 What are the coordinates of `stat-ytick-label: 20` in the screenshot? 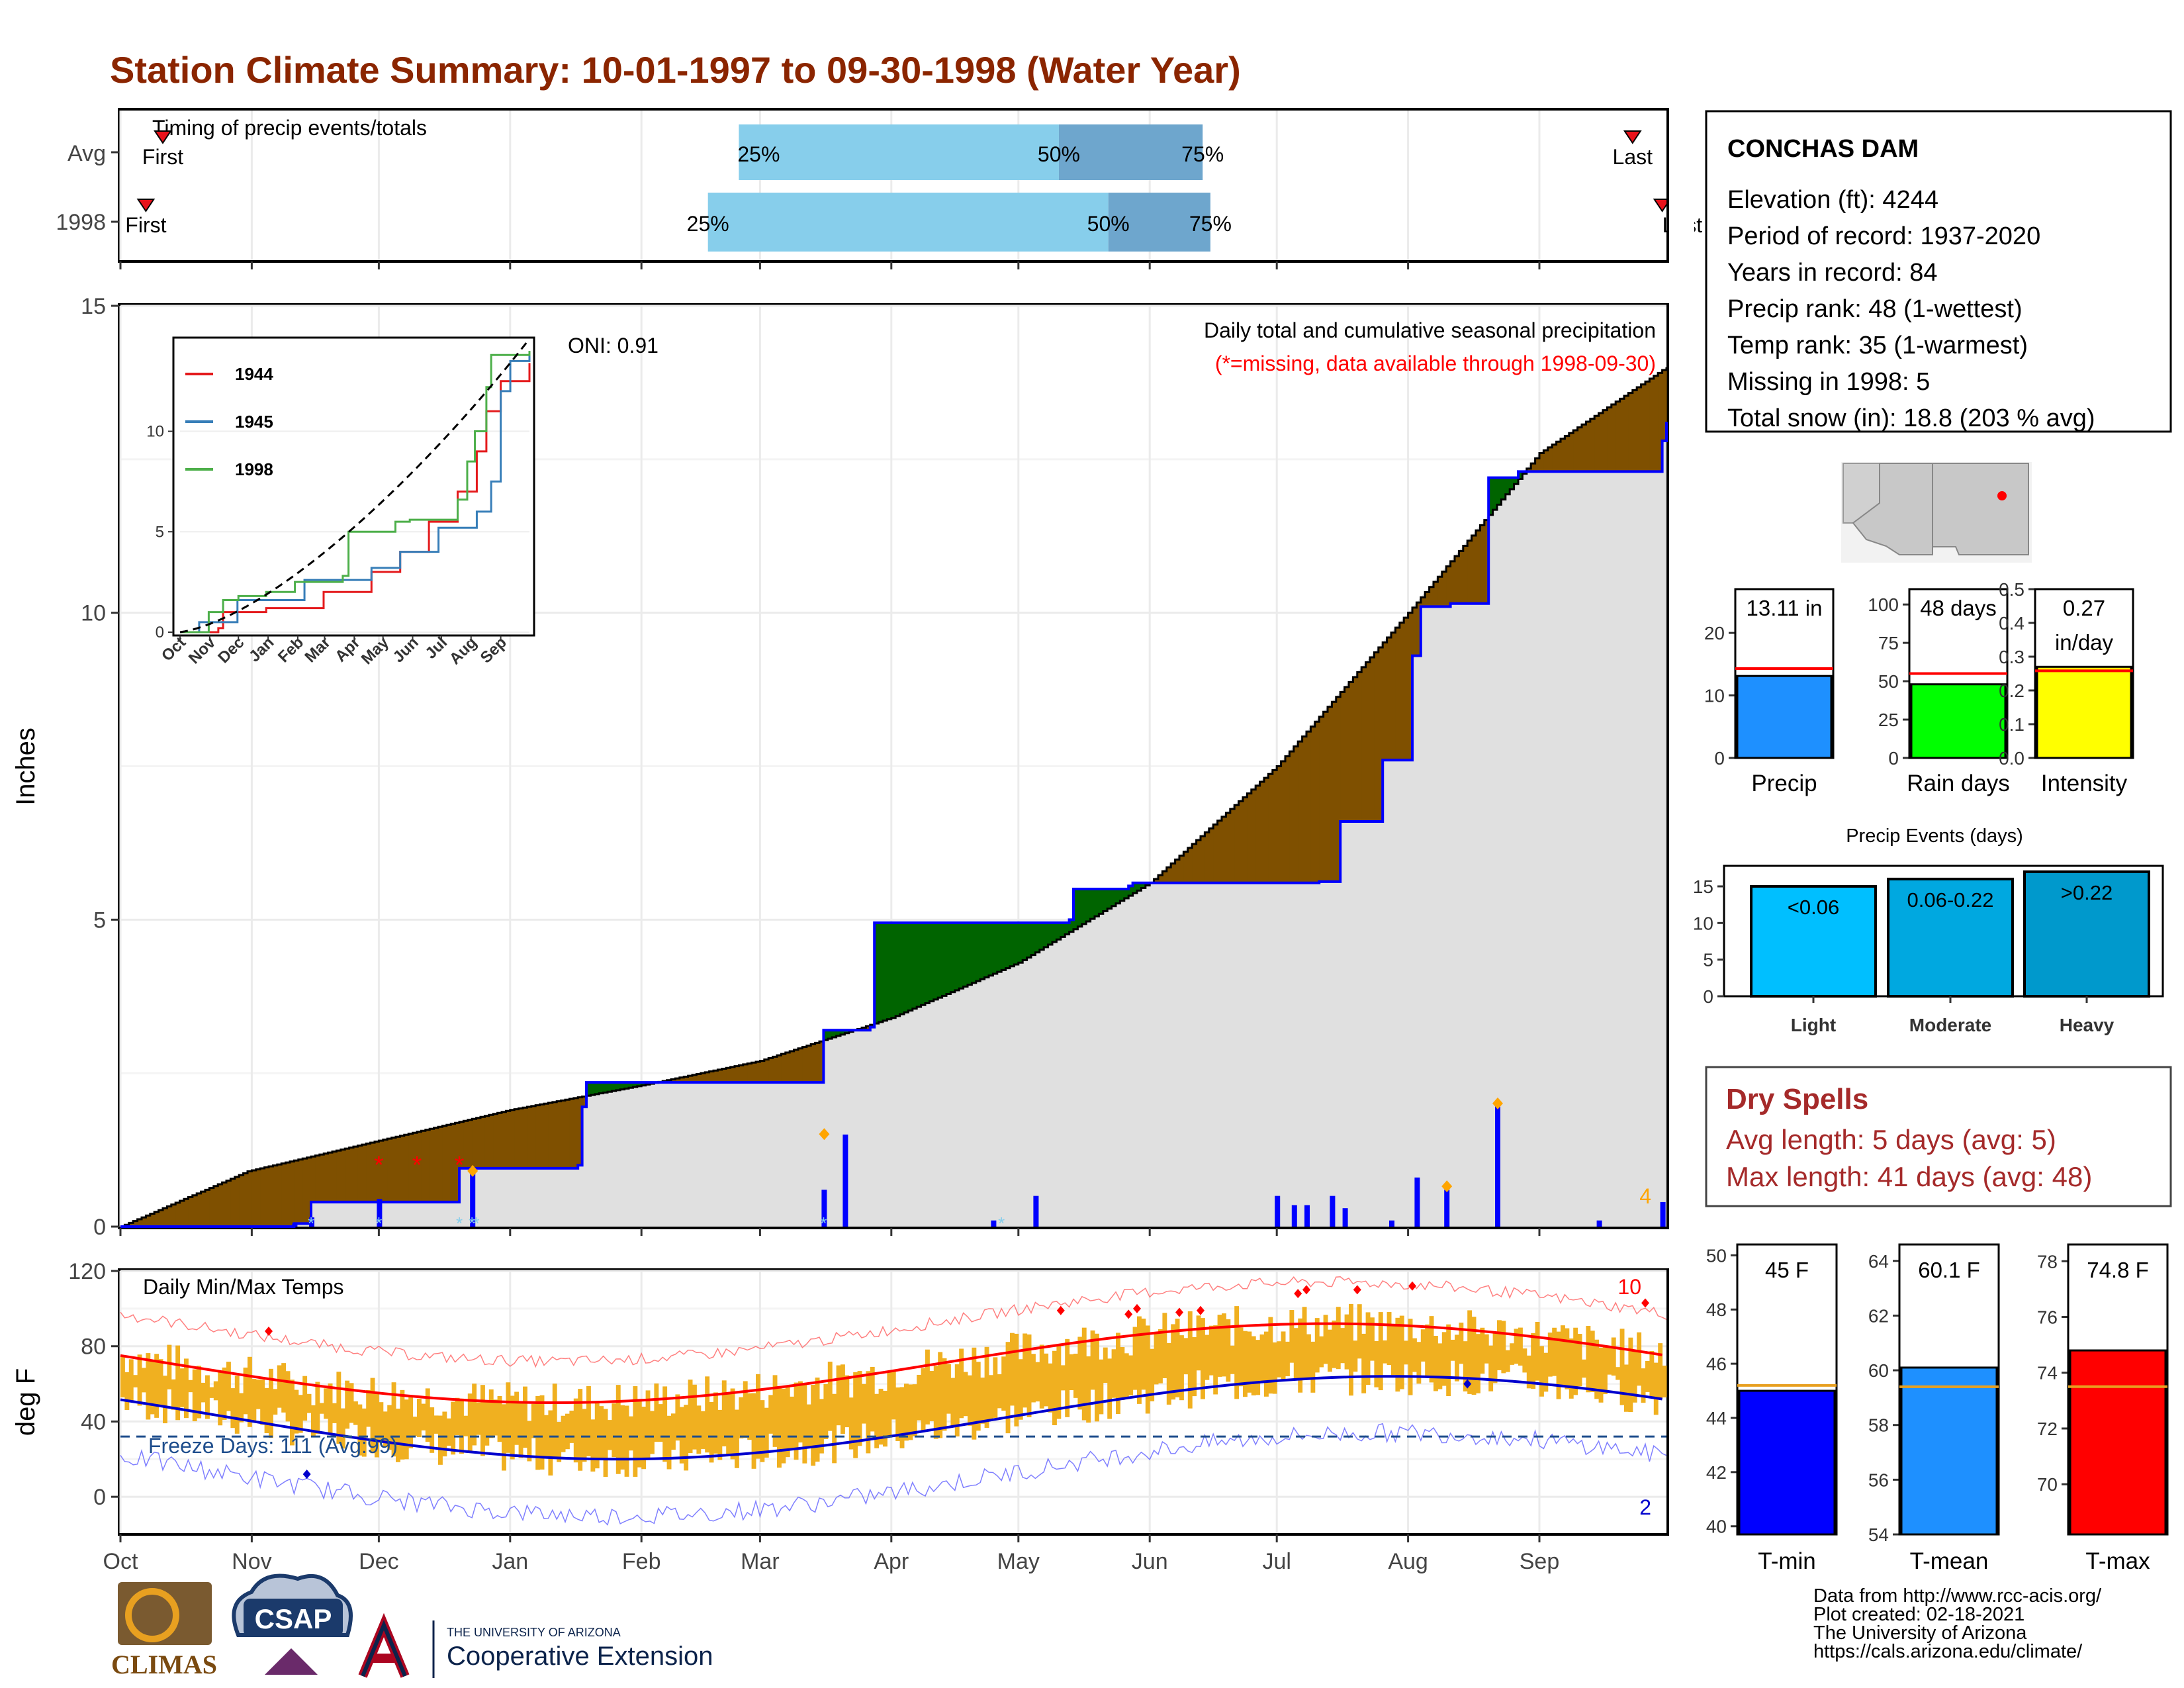 It's located at (1715, 633).